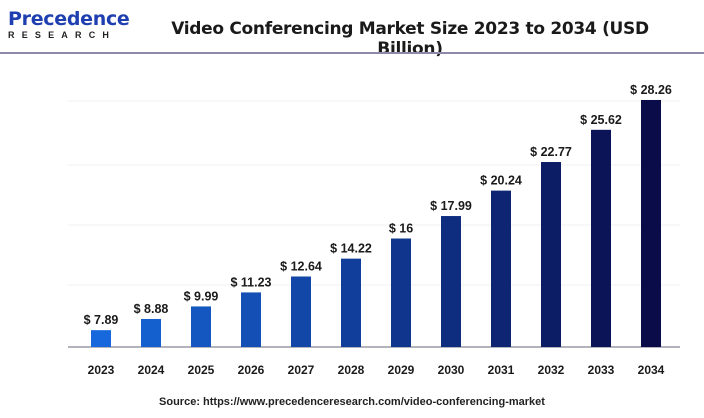 The height and width of the screenshot is (418, 704). What do you see at coordinates (551, 152) in the screenshot?
I see `data-label: $ 22.77` at bounding box center [551, 152].